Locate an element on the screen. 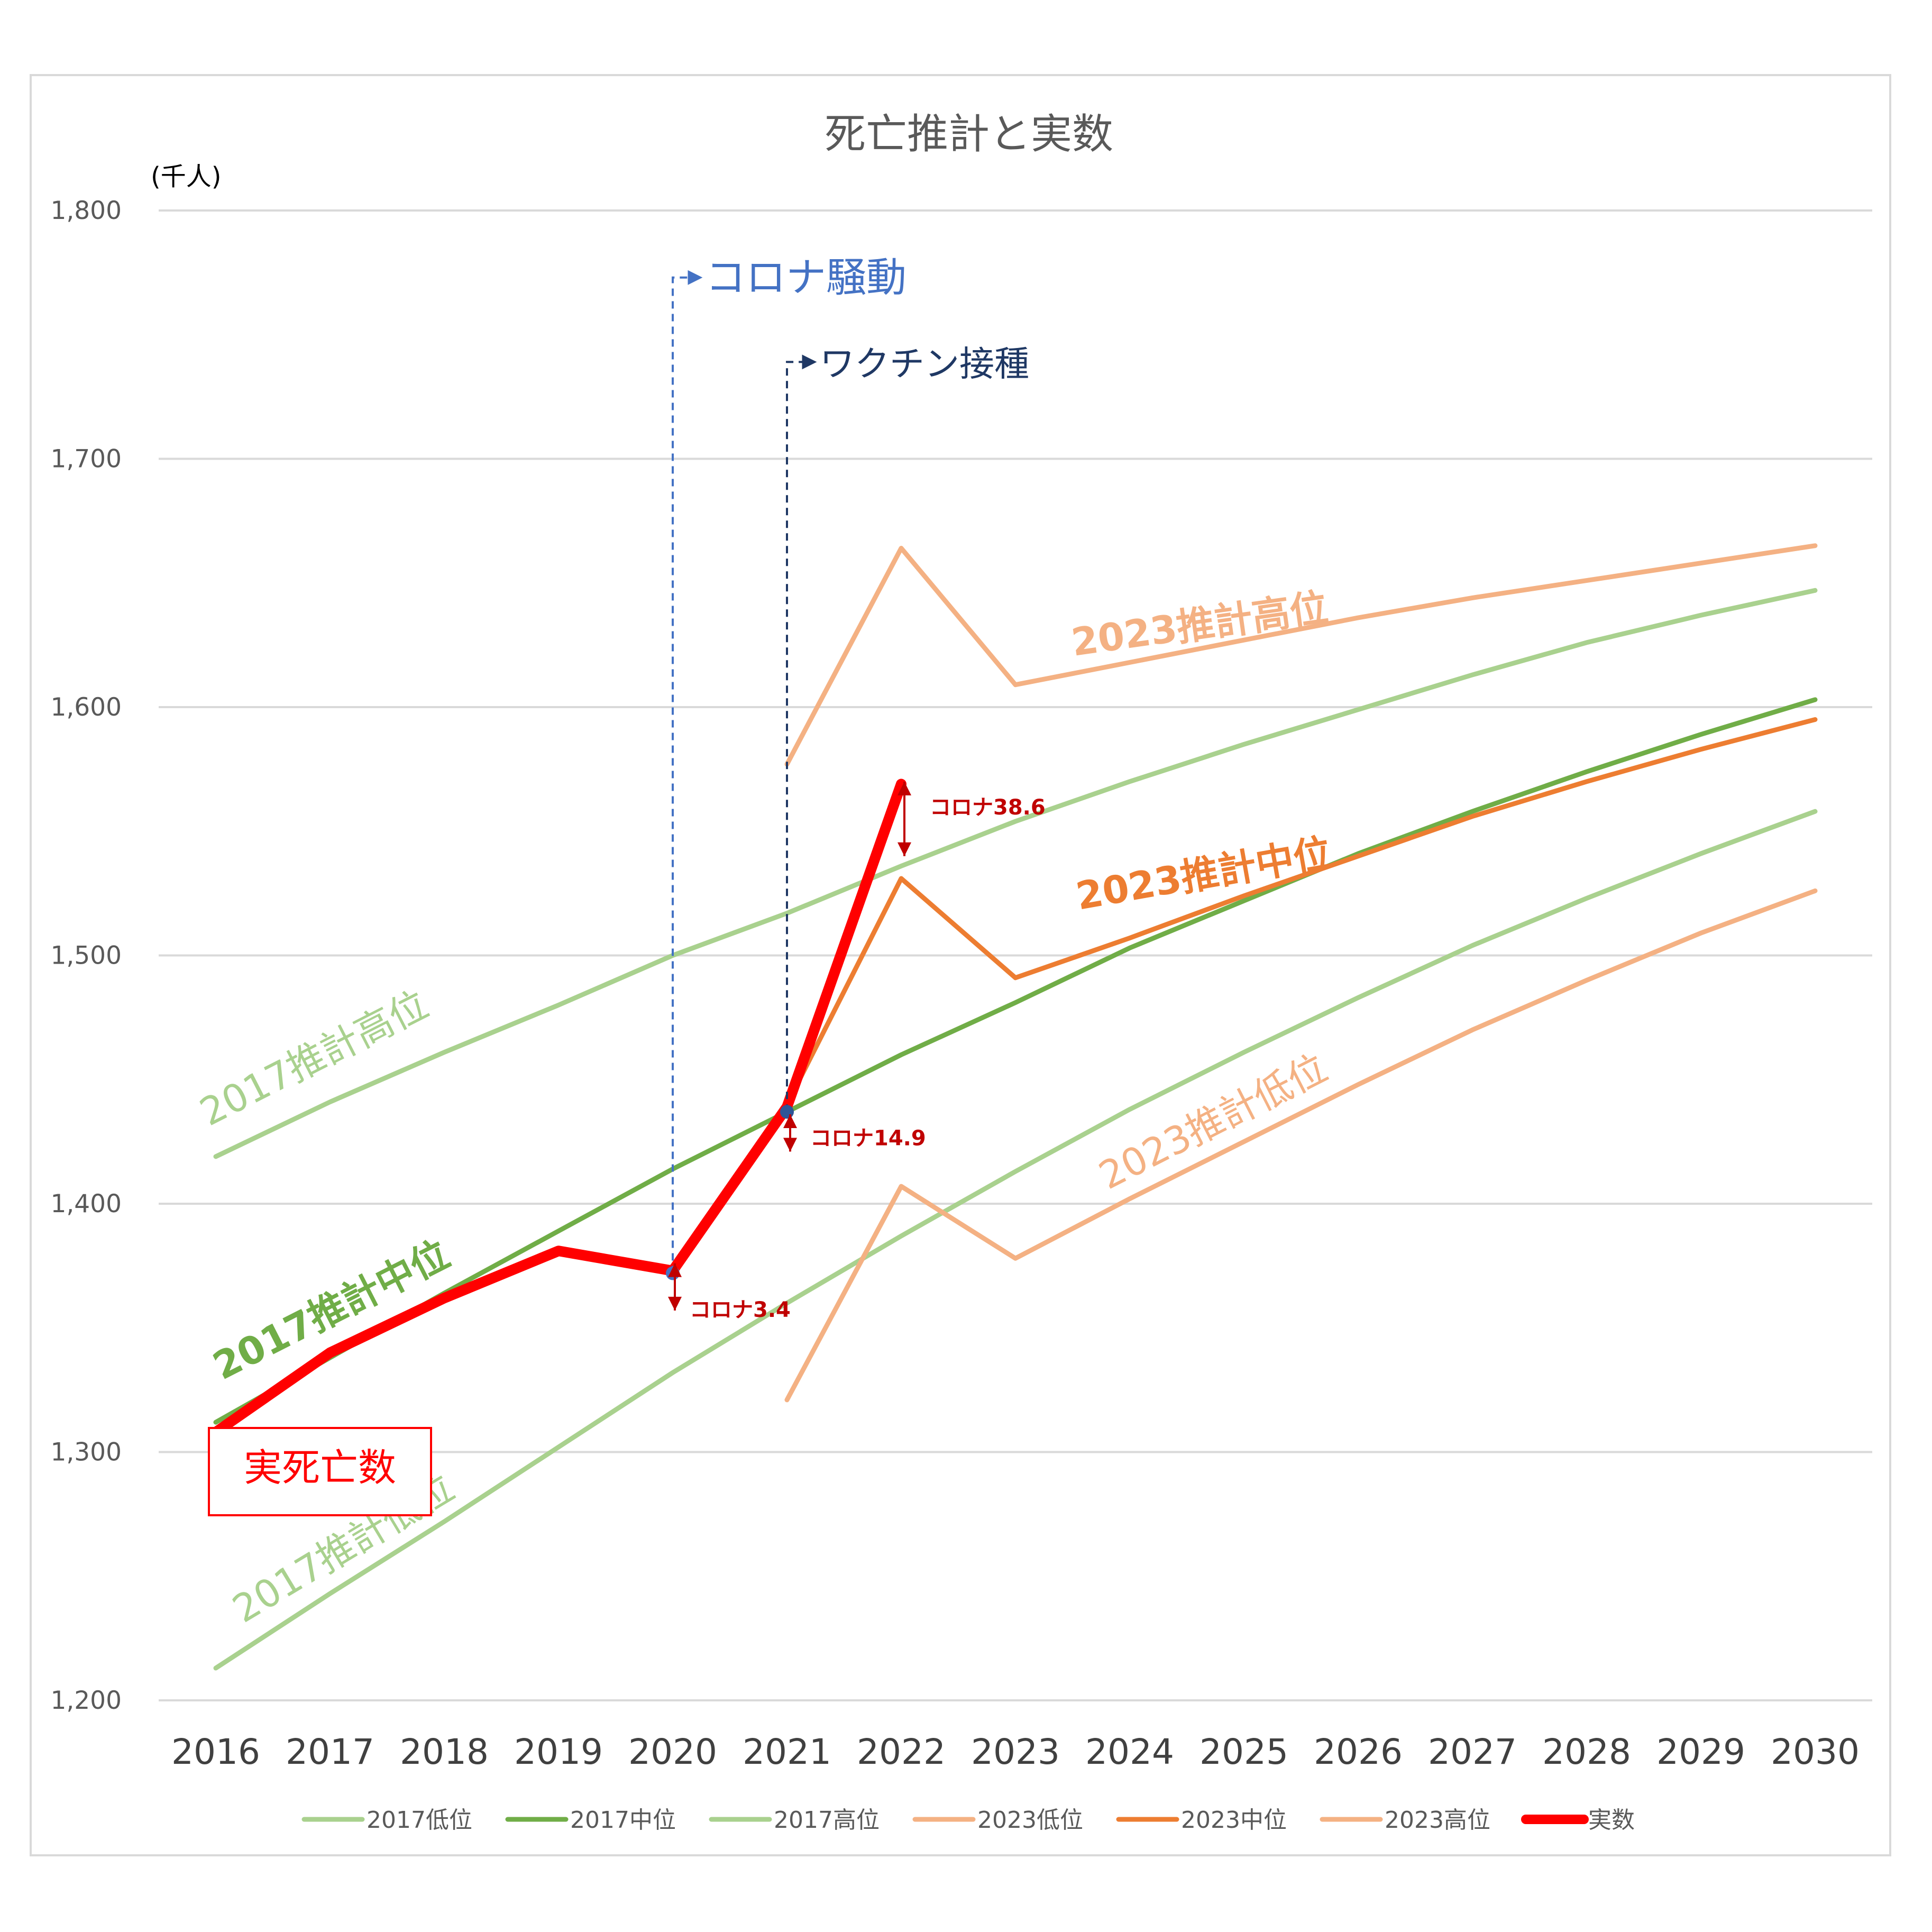  y-tick-label: 1,700 is located at coordinates (86, 459).